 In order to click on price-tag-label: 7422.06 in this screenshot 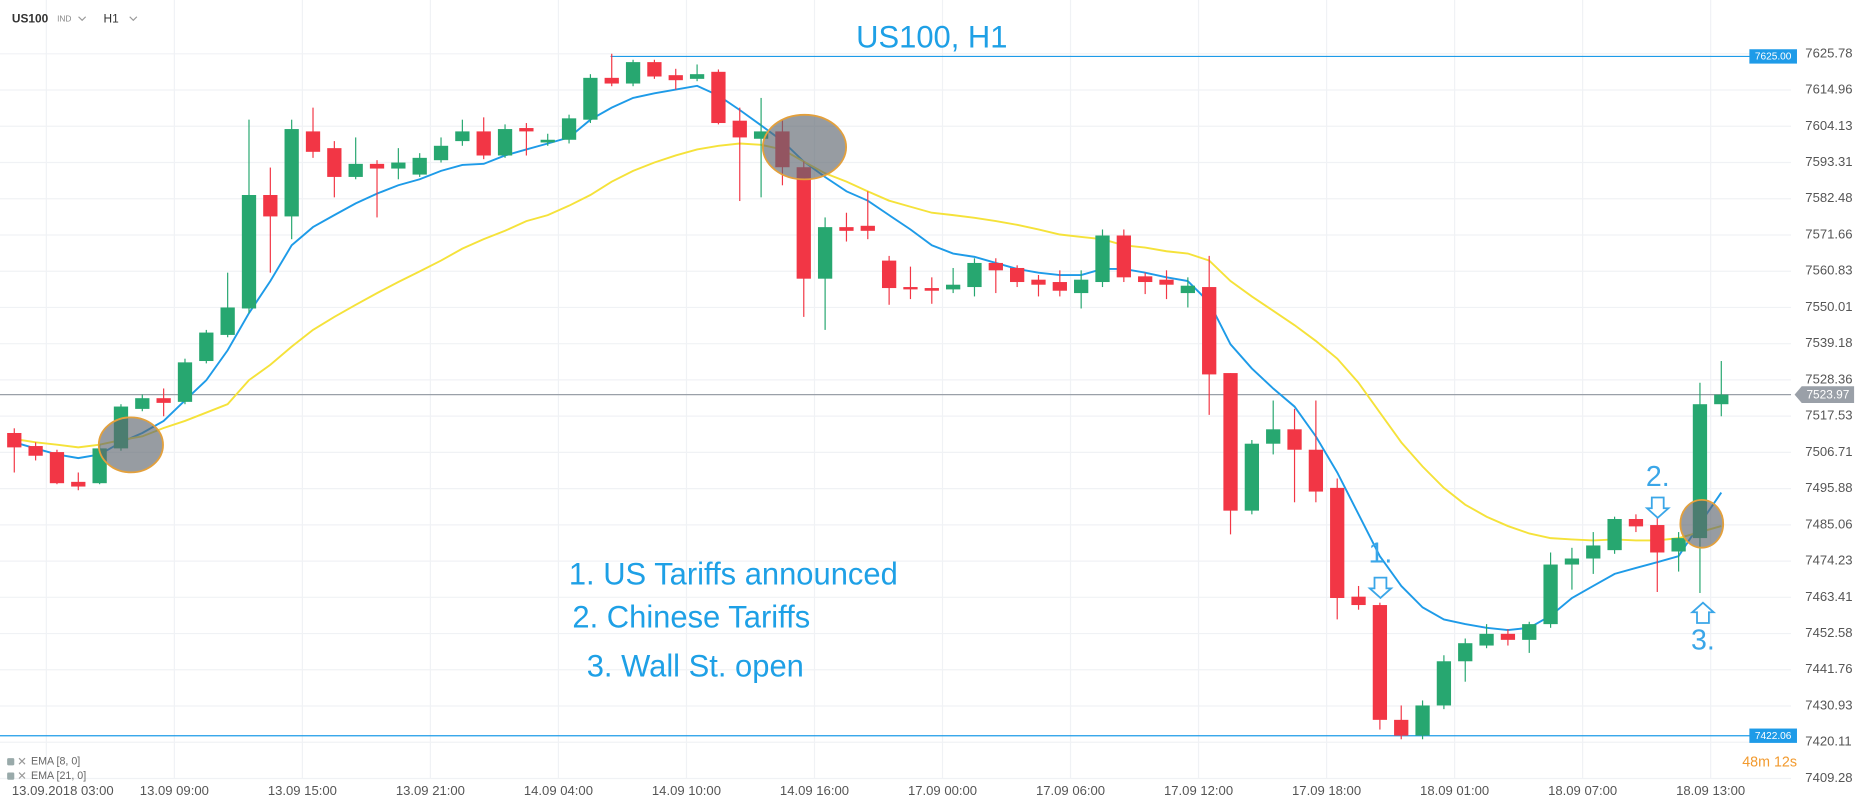, I will do `click(1773, 736)`.